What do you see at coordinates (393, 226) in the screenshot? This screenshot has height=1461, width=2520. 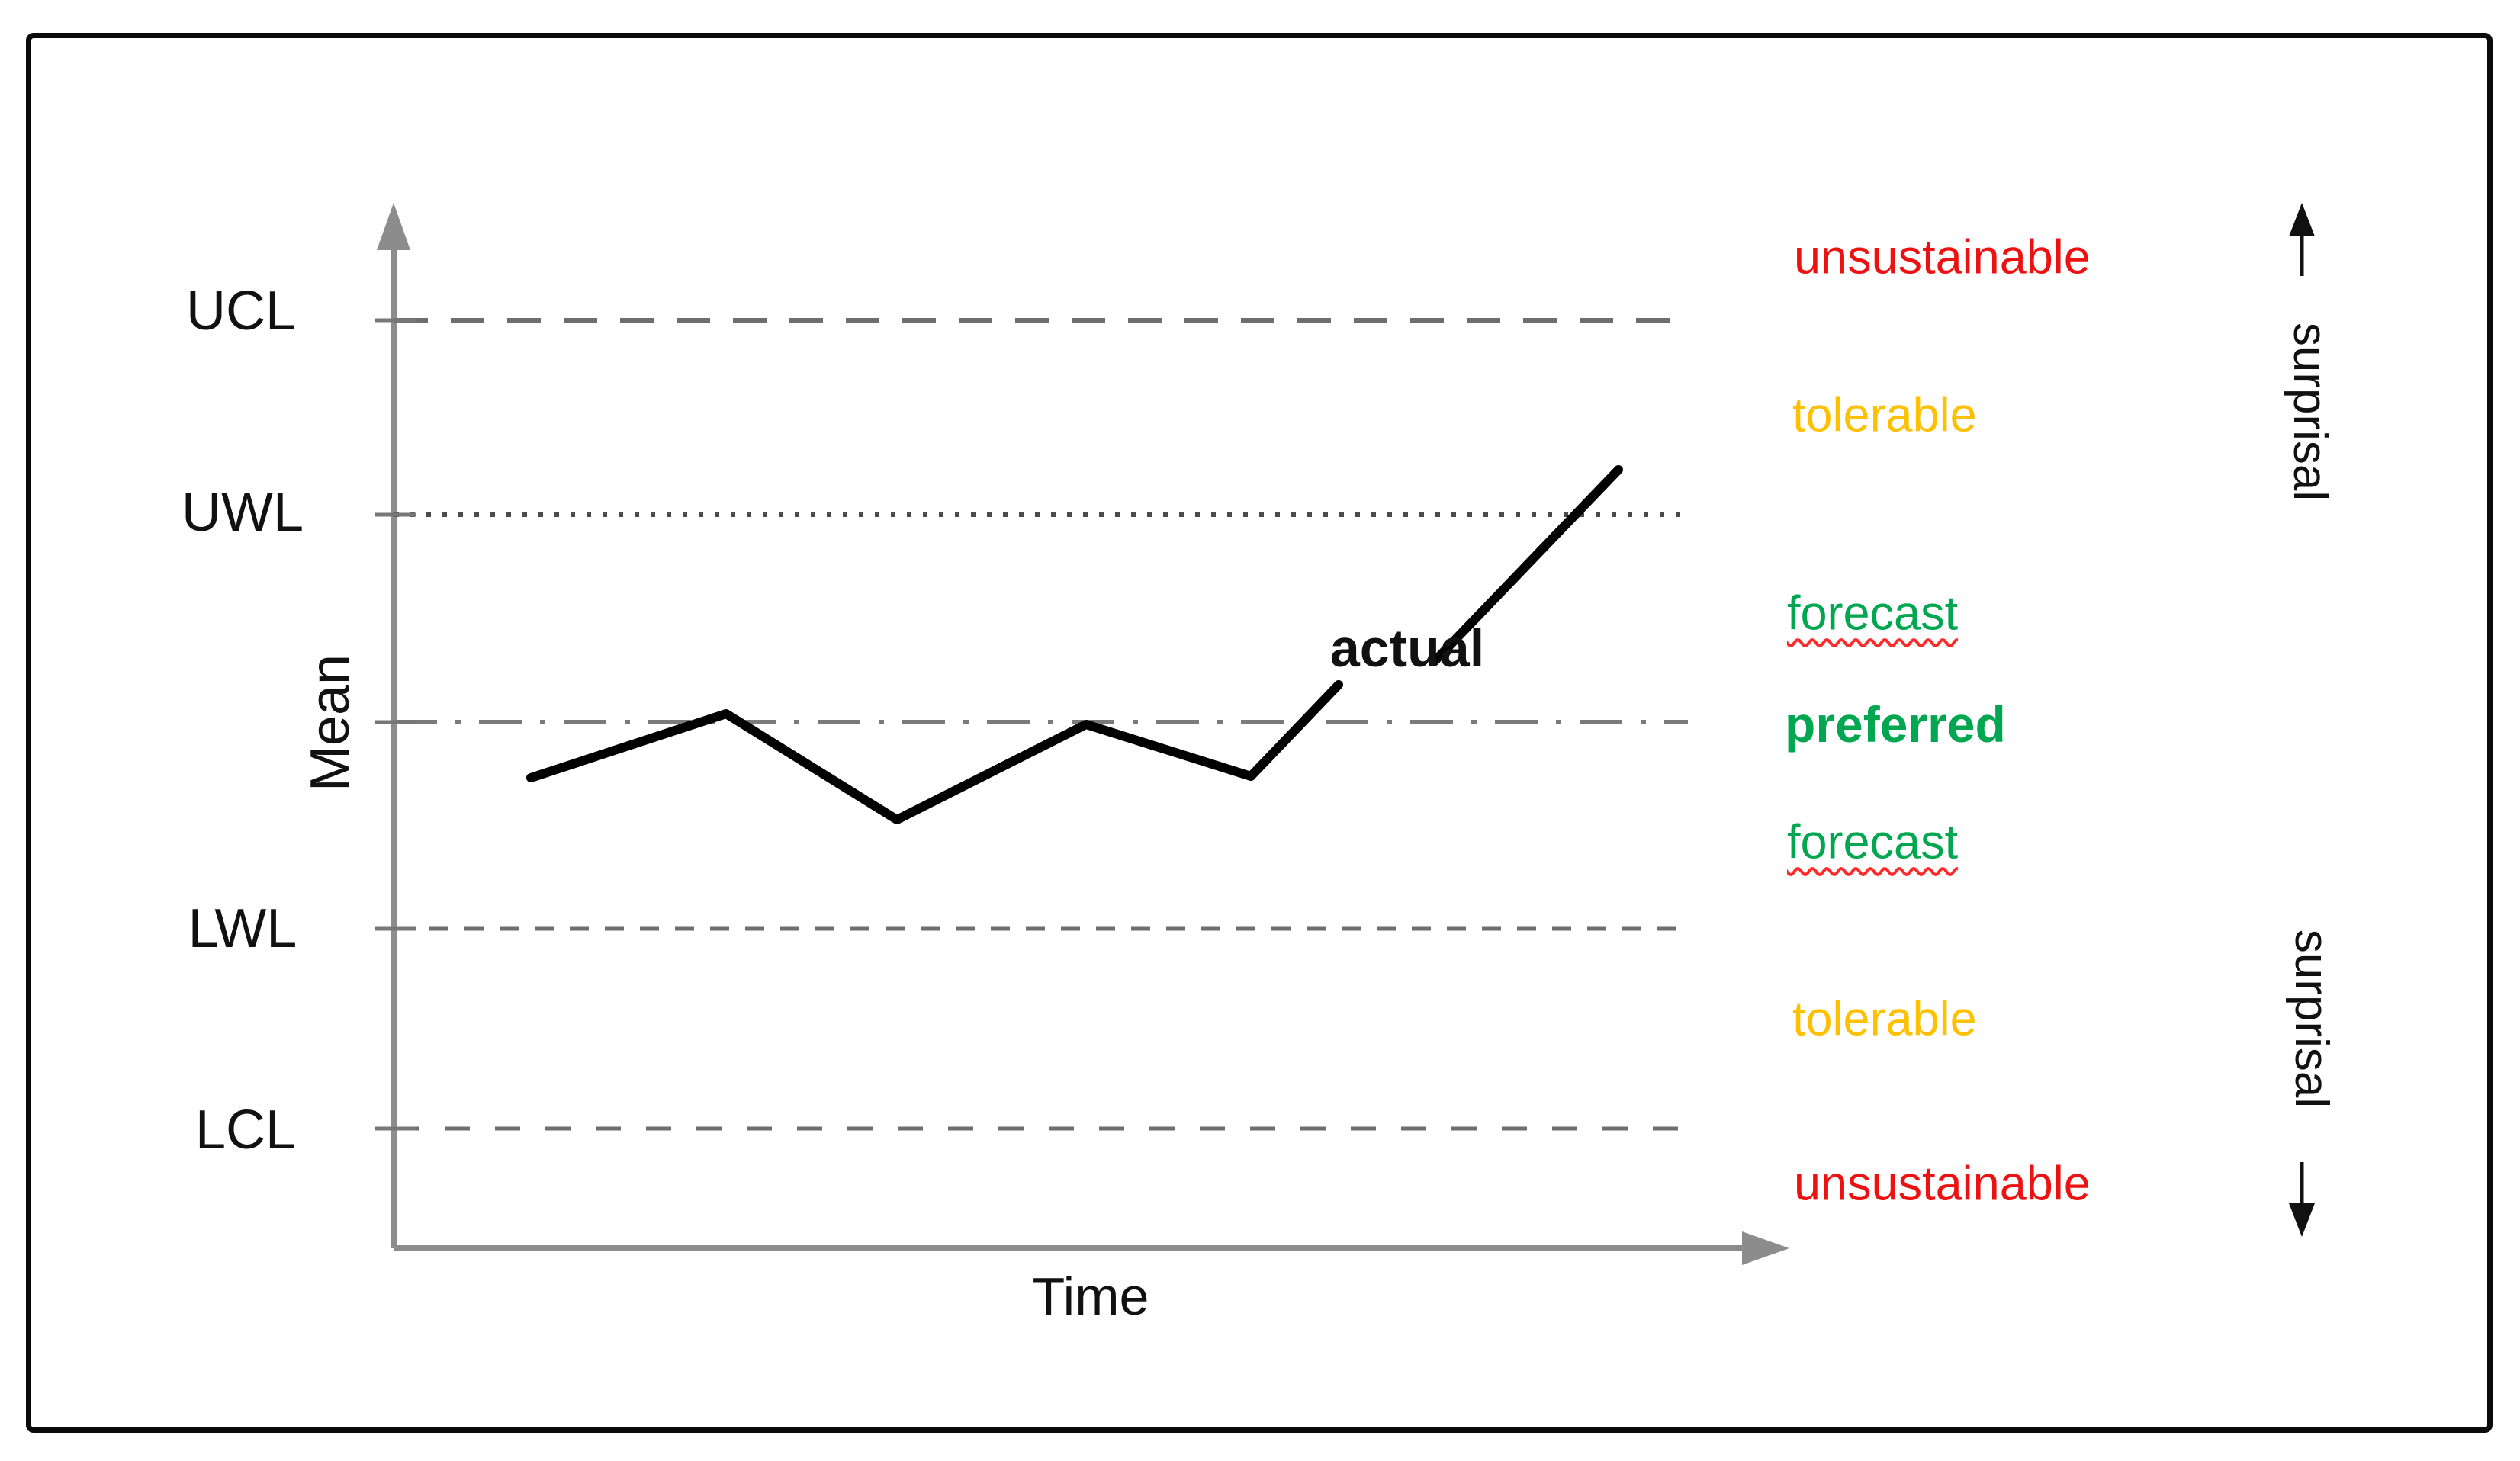 I see `y-axis-arrowhead-icon` at bounding box center [393, 226].